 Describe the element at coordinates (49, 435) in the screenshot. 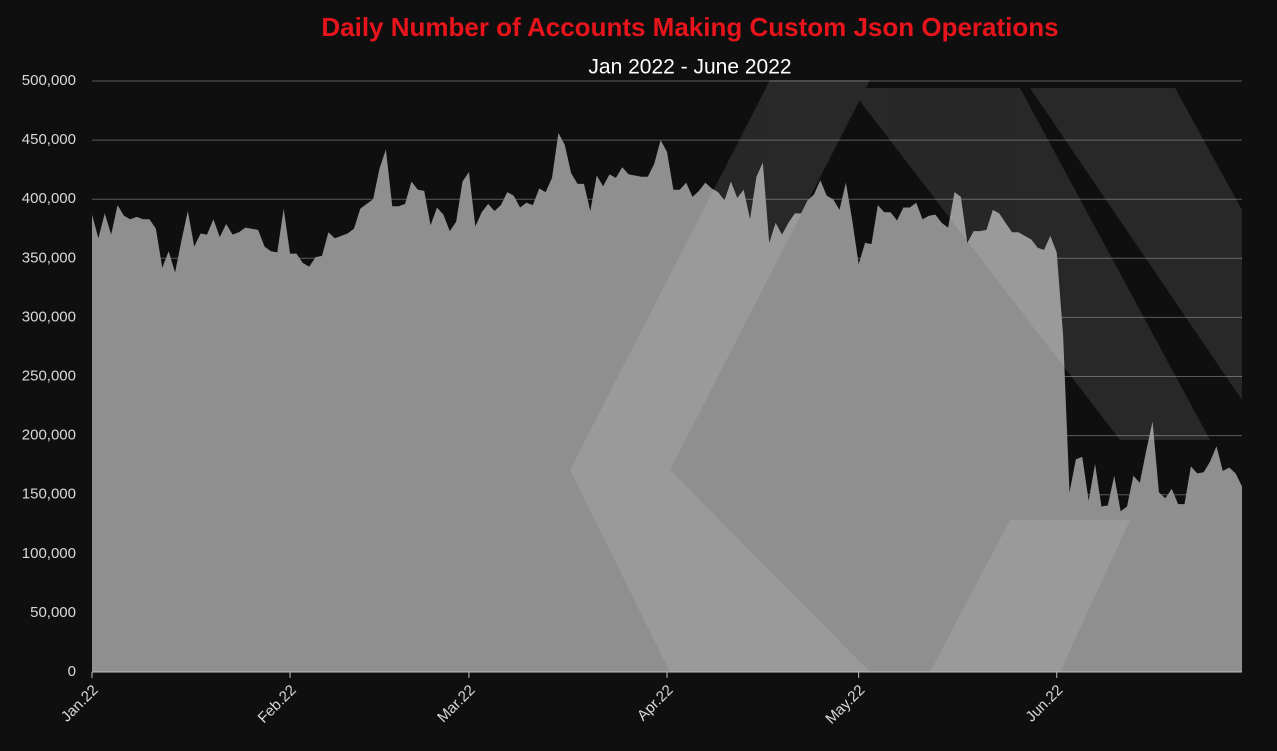

I see `y-tick-label: 200,000` at that location.